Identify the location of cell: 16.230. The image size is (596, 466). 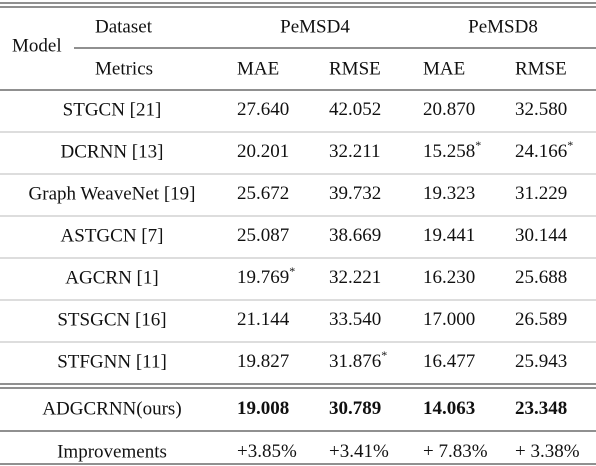
(449, 277).